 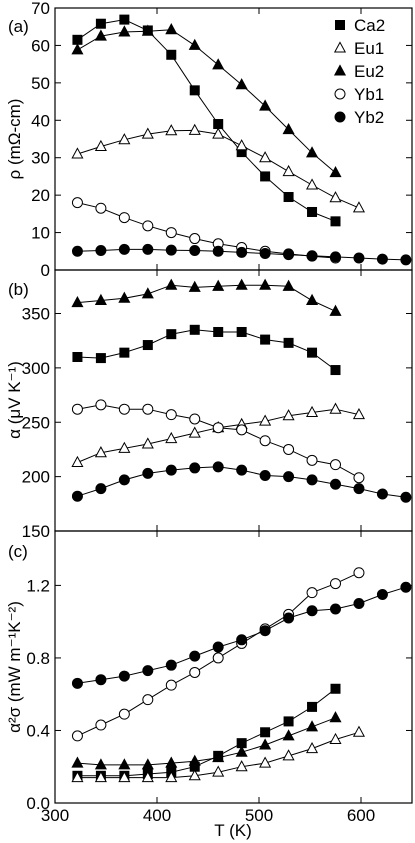 I want to click on legend-label: Eu1, so click(x=369, y=48).